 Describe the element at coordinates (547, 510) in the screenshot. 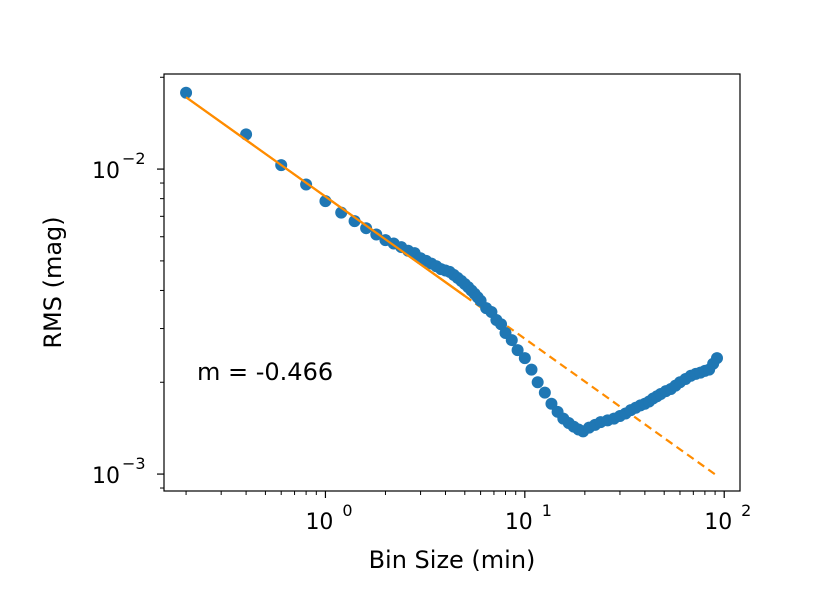

I see `x-tick-exponent: 1` at that location.